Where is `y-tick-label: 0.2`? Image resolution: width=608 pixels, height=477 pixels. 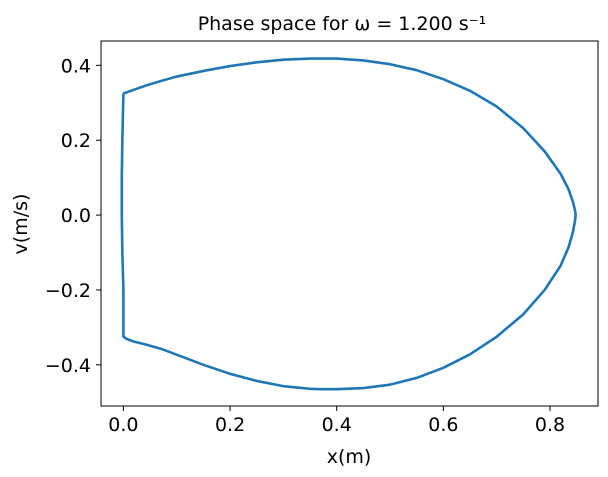 y-tick-label: 0.2 is located at coordinates (76, 141).